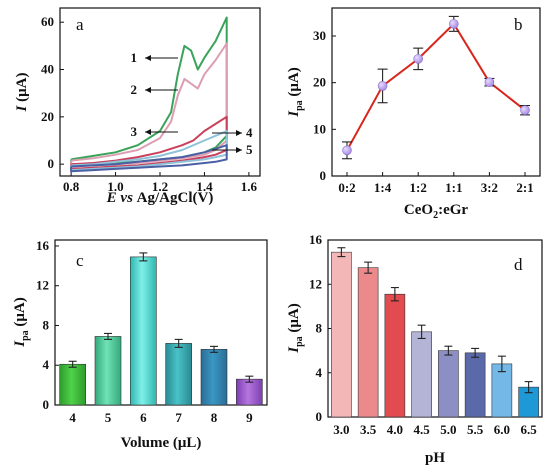  What do you see at coordinates (518, 264) in the screenshot?
I see `panel-d-letter: d` at bounding box center [518, 264].